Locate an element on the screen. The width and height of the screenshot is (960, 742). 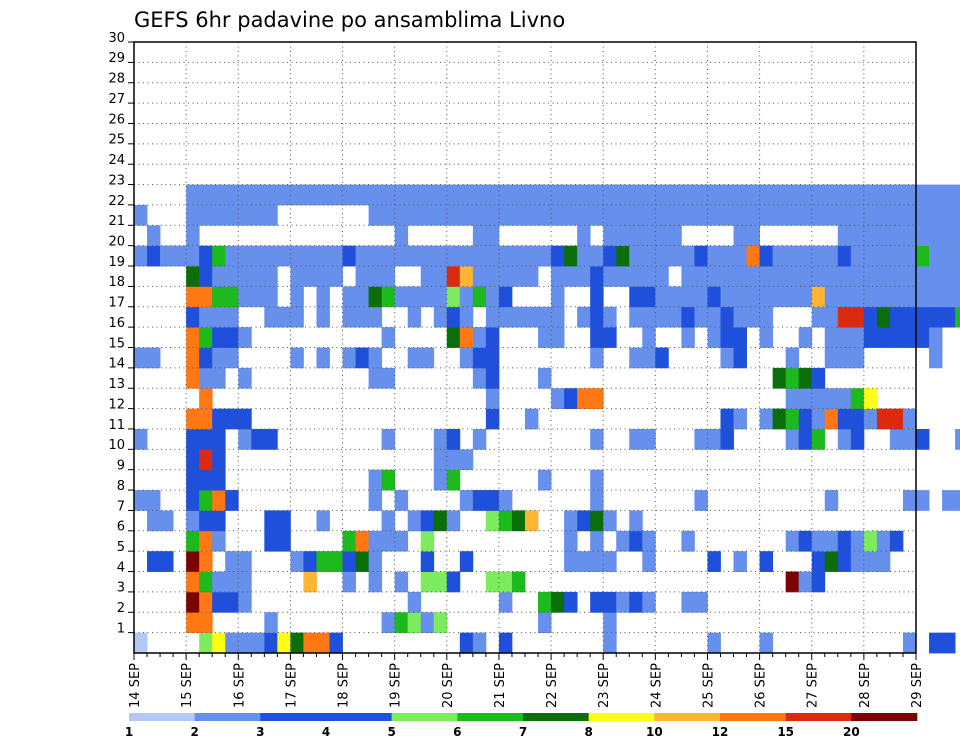
cell-m14-s19 is located at coordinates (388, 378).